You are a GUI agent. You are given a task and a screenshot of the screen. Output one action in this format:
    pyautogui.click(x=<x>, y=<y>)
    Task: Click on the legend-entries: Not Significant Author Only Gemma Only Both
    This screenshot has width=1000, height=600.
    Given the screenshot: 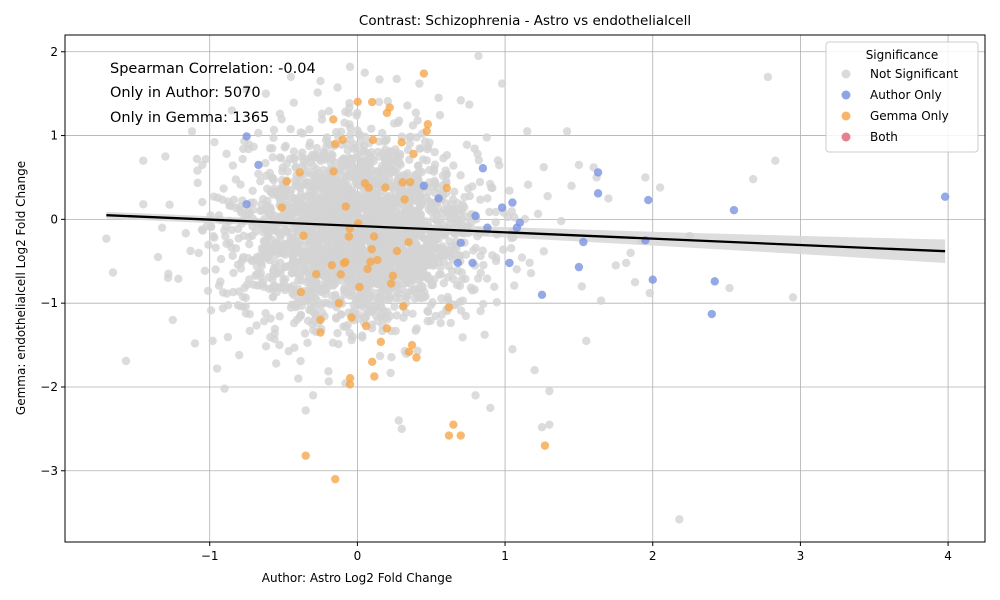 What is the action you would take?
    pyautogui.click(x=899, y=105)
    